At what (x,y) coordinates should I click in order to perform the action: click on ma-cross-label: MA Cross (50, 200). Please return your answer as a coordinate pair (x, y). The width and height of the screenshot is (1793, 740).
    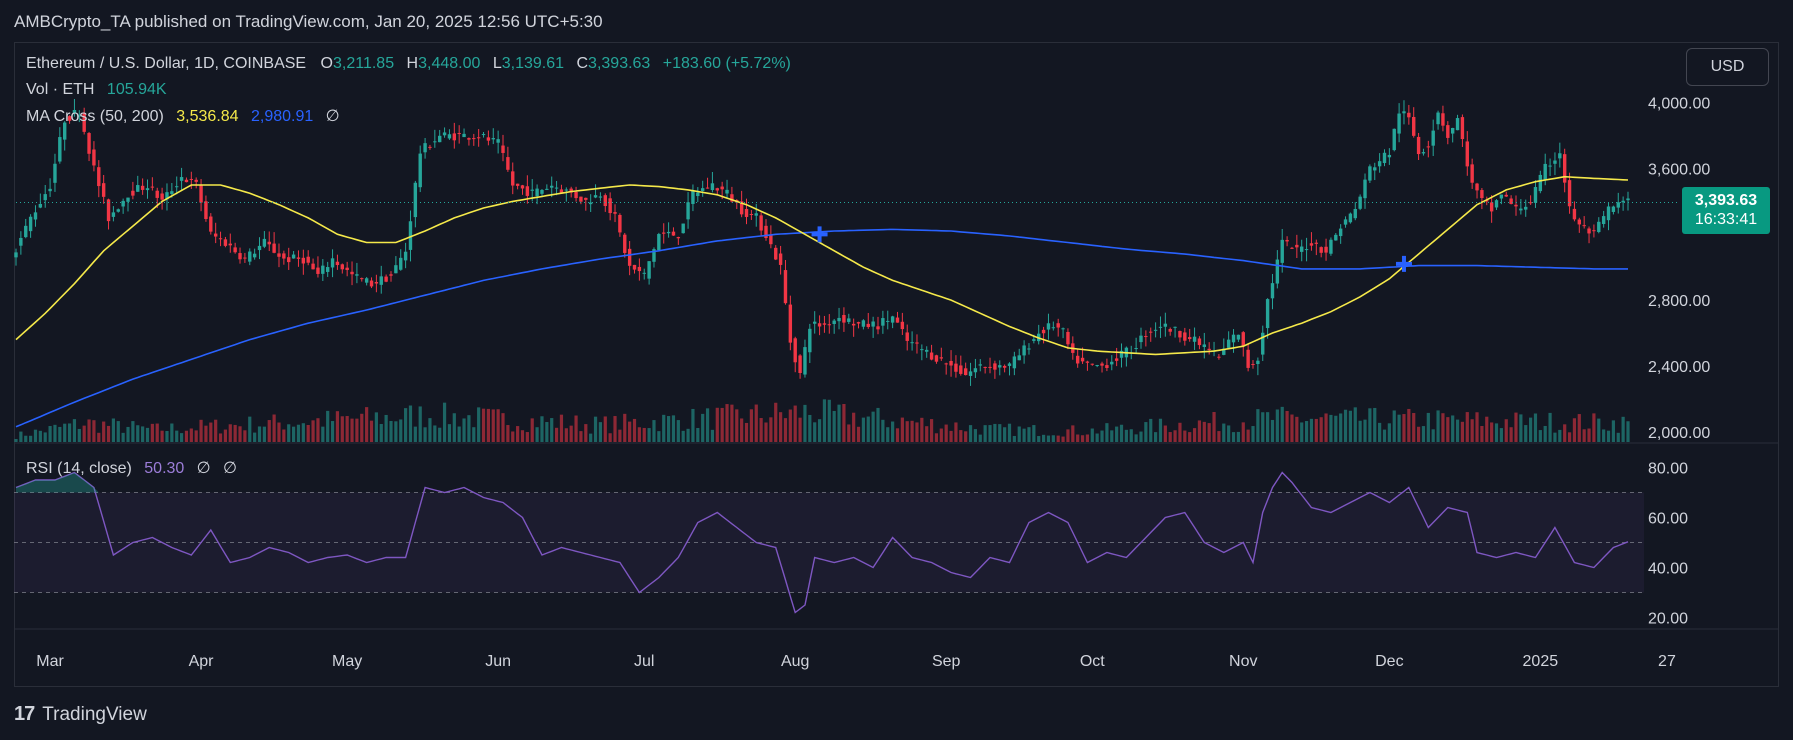
    Looking at the image, I should click on (95, 116).